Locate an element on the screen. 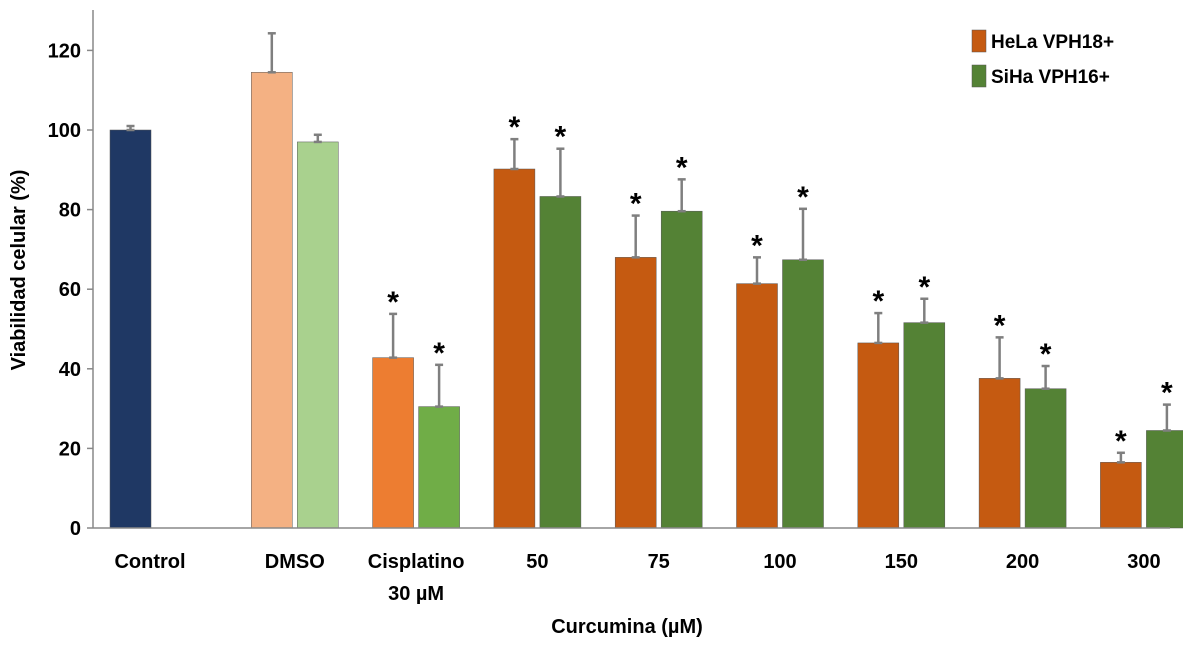 The height and width of the screenshot is (650, 1183). legend-label-hela: HeLa VPH18+ is located at coordinates (1052, 42).